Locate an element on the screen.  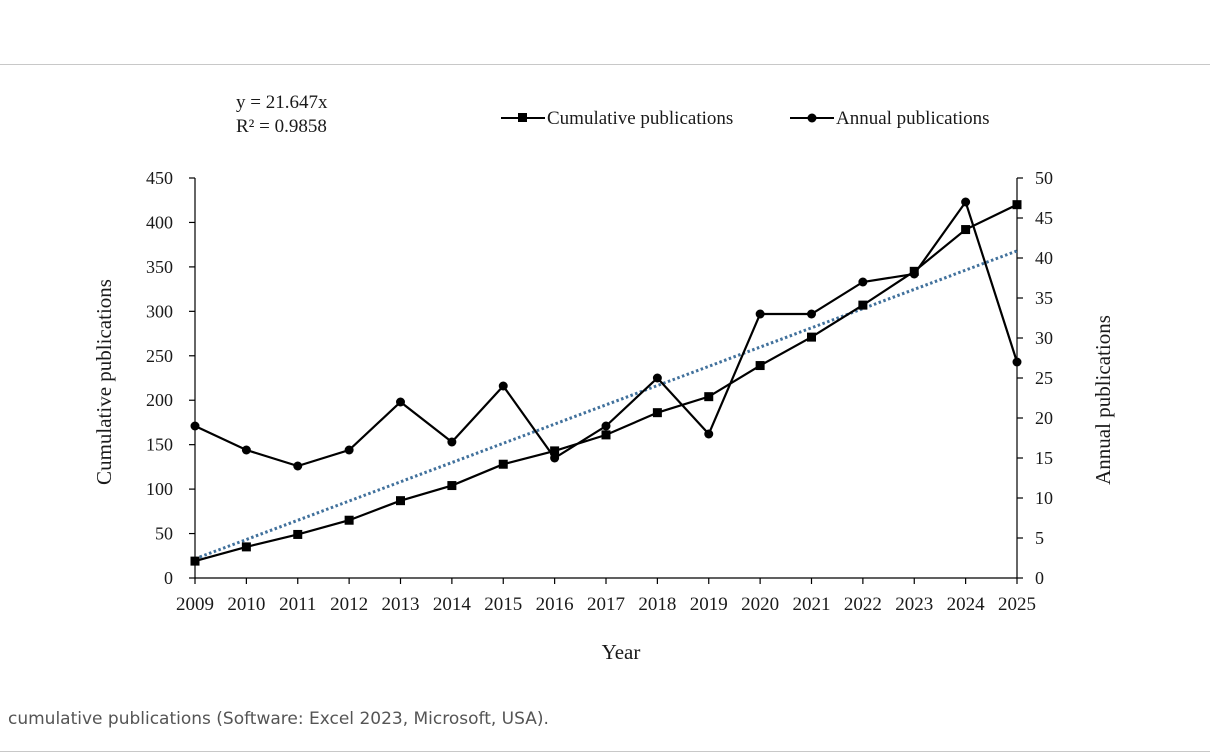
right-tick-label: 40 is located at coordinates (1044, 258).